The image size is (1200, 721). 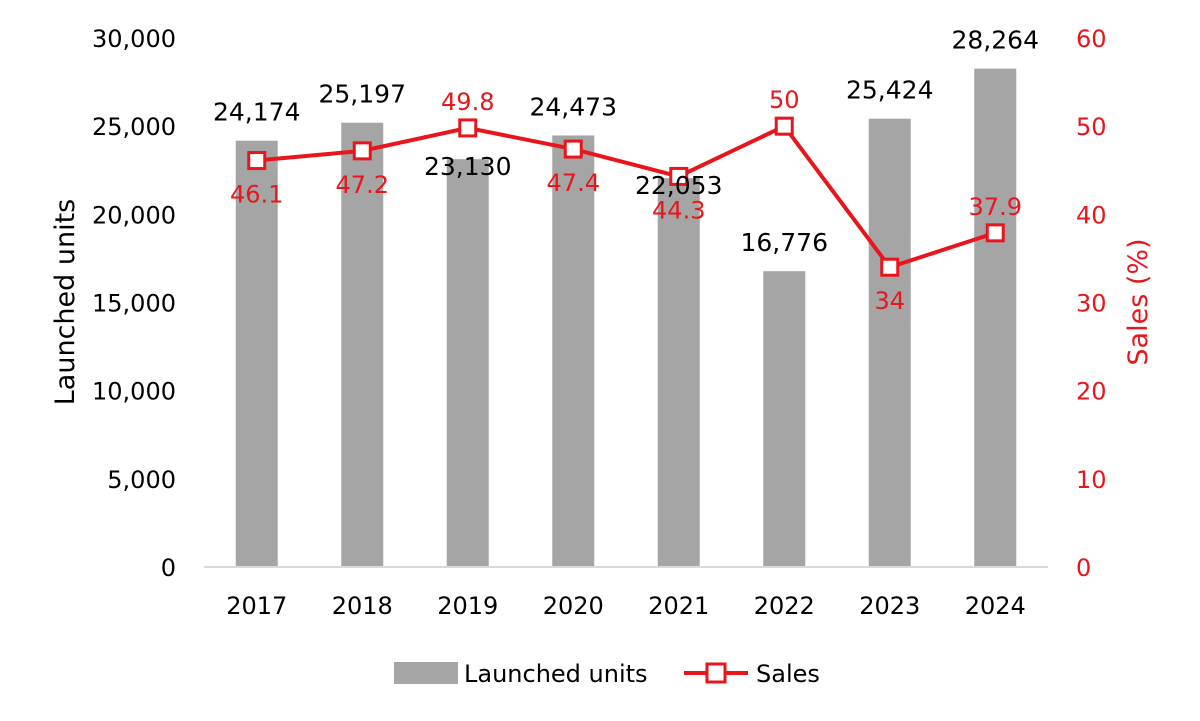 I want to click on sales-marker-2017, so click(x=257, y=161).